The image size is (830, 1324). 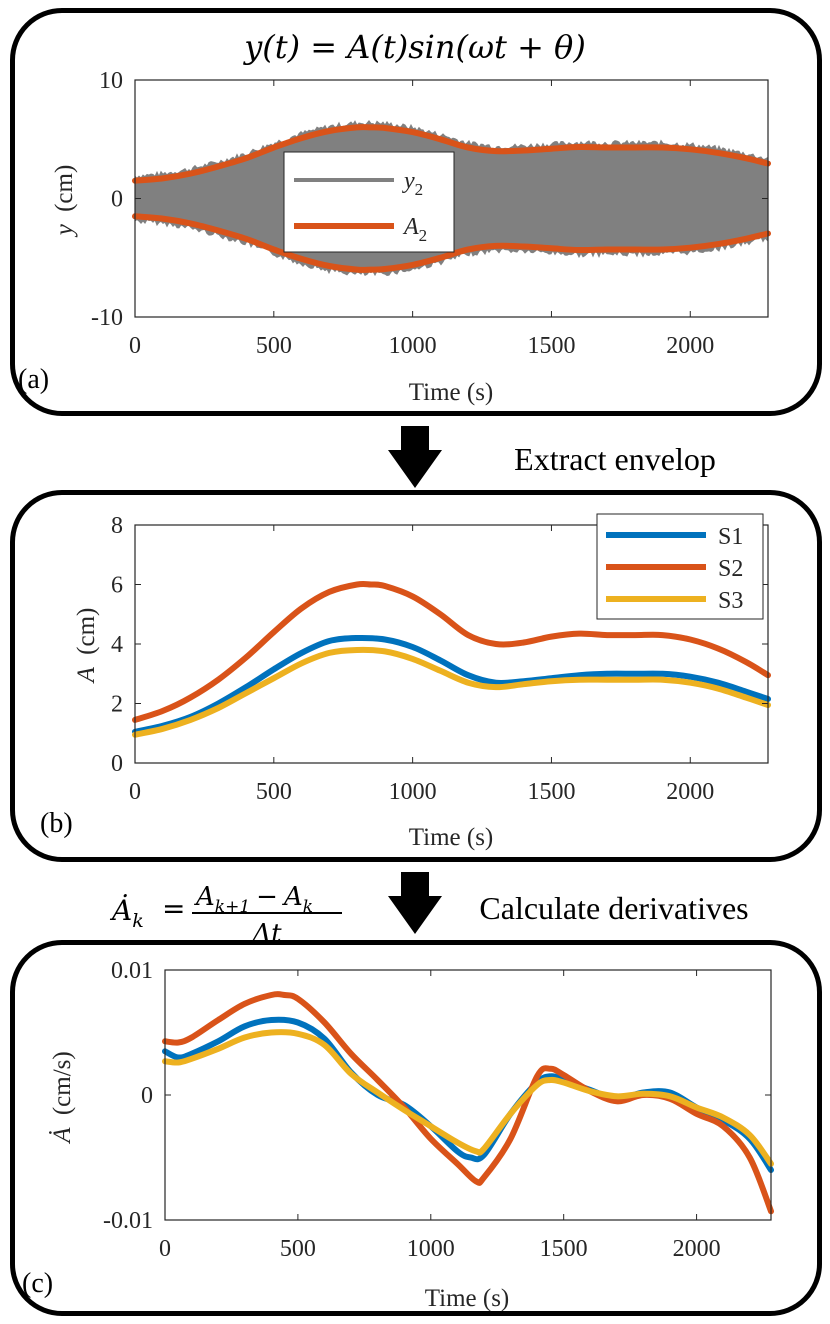 I want to click on legend-label-a2: A2, so click(x=414, y=229).